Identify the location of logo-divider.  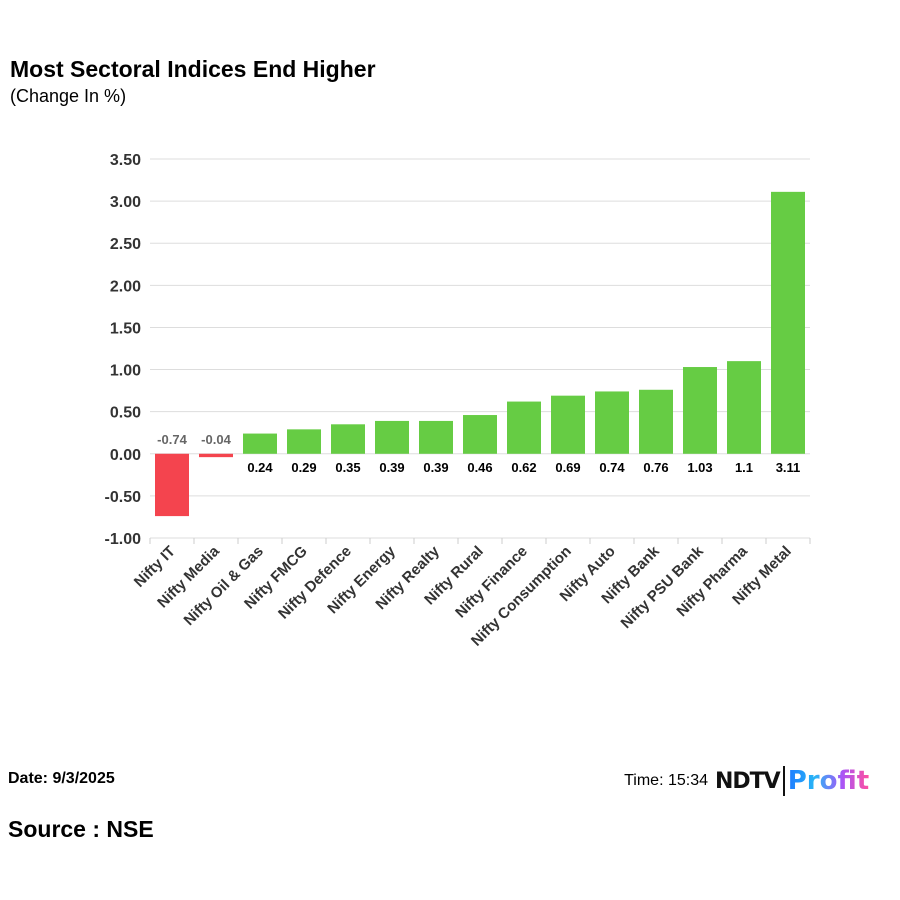
(783, 781).